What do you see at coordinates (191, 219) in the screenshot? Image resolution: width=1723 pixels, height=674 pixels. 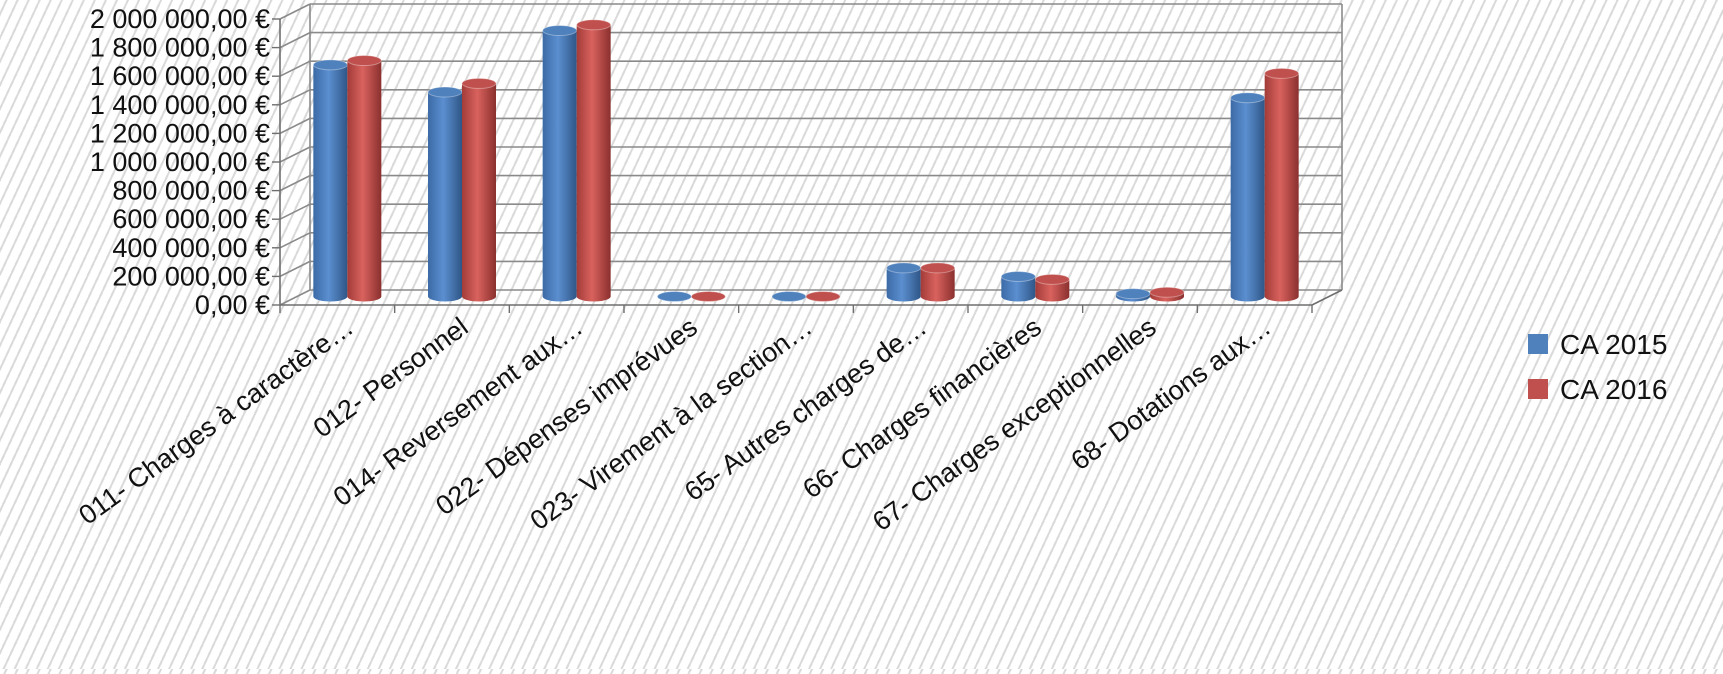 I see `y-tick-label: 600 000,00 €` at bounding box center [191, 219].